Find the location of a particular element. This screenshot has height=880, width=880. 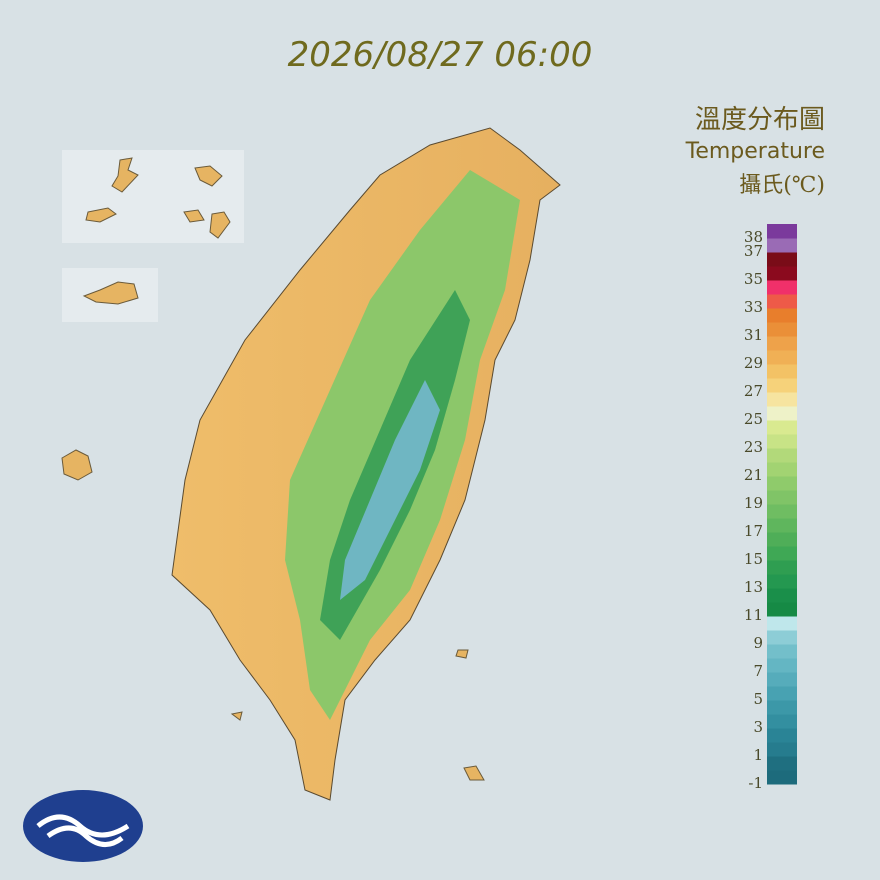

colorbar-tick-label: 35 is located at coordinates (753, 279).